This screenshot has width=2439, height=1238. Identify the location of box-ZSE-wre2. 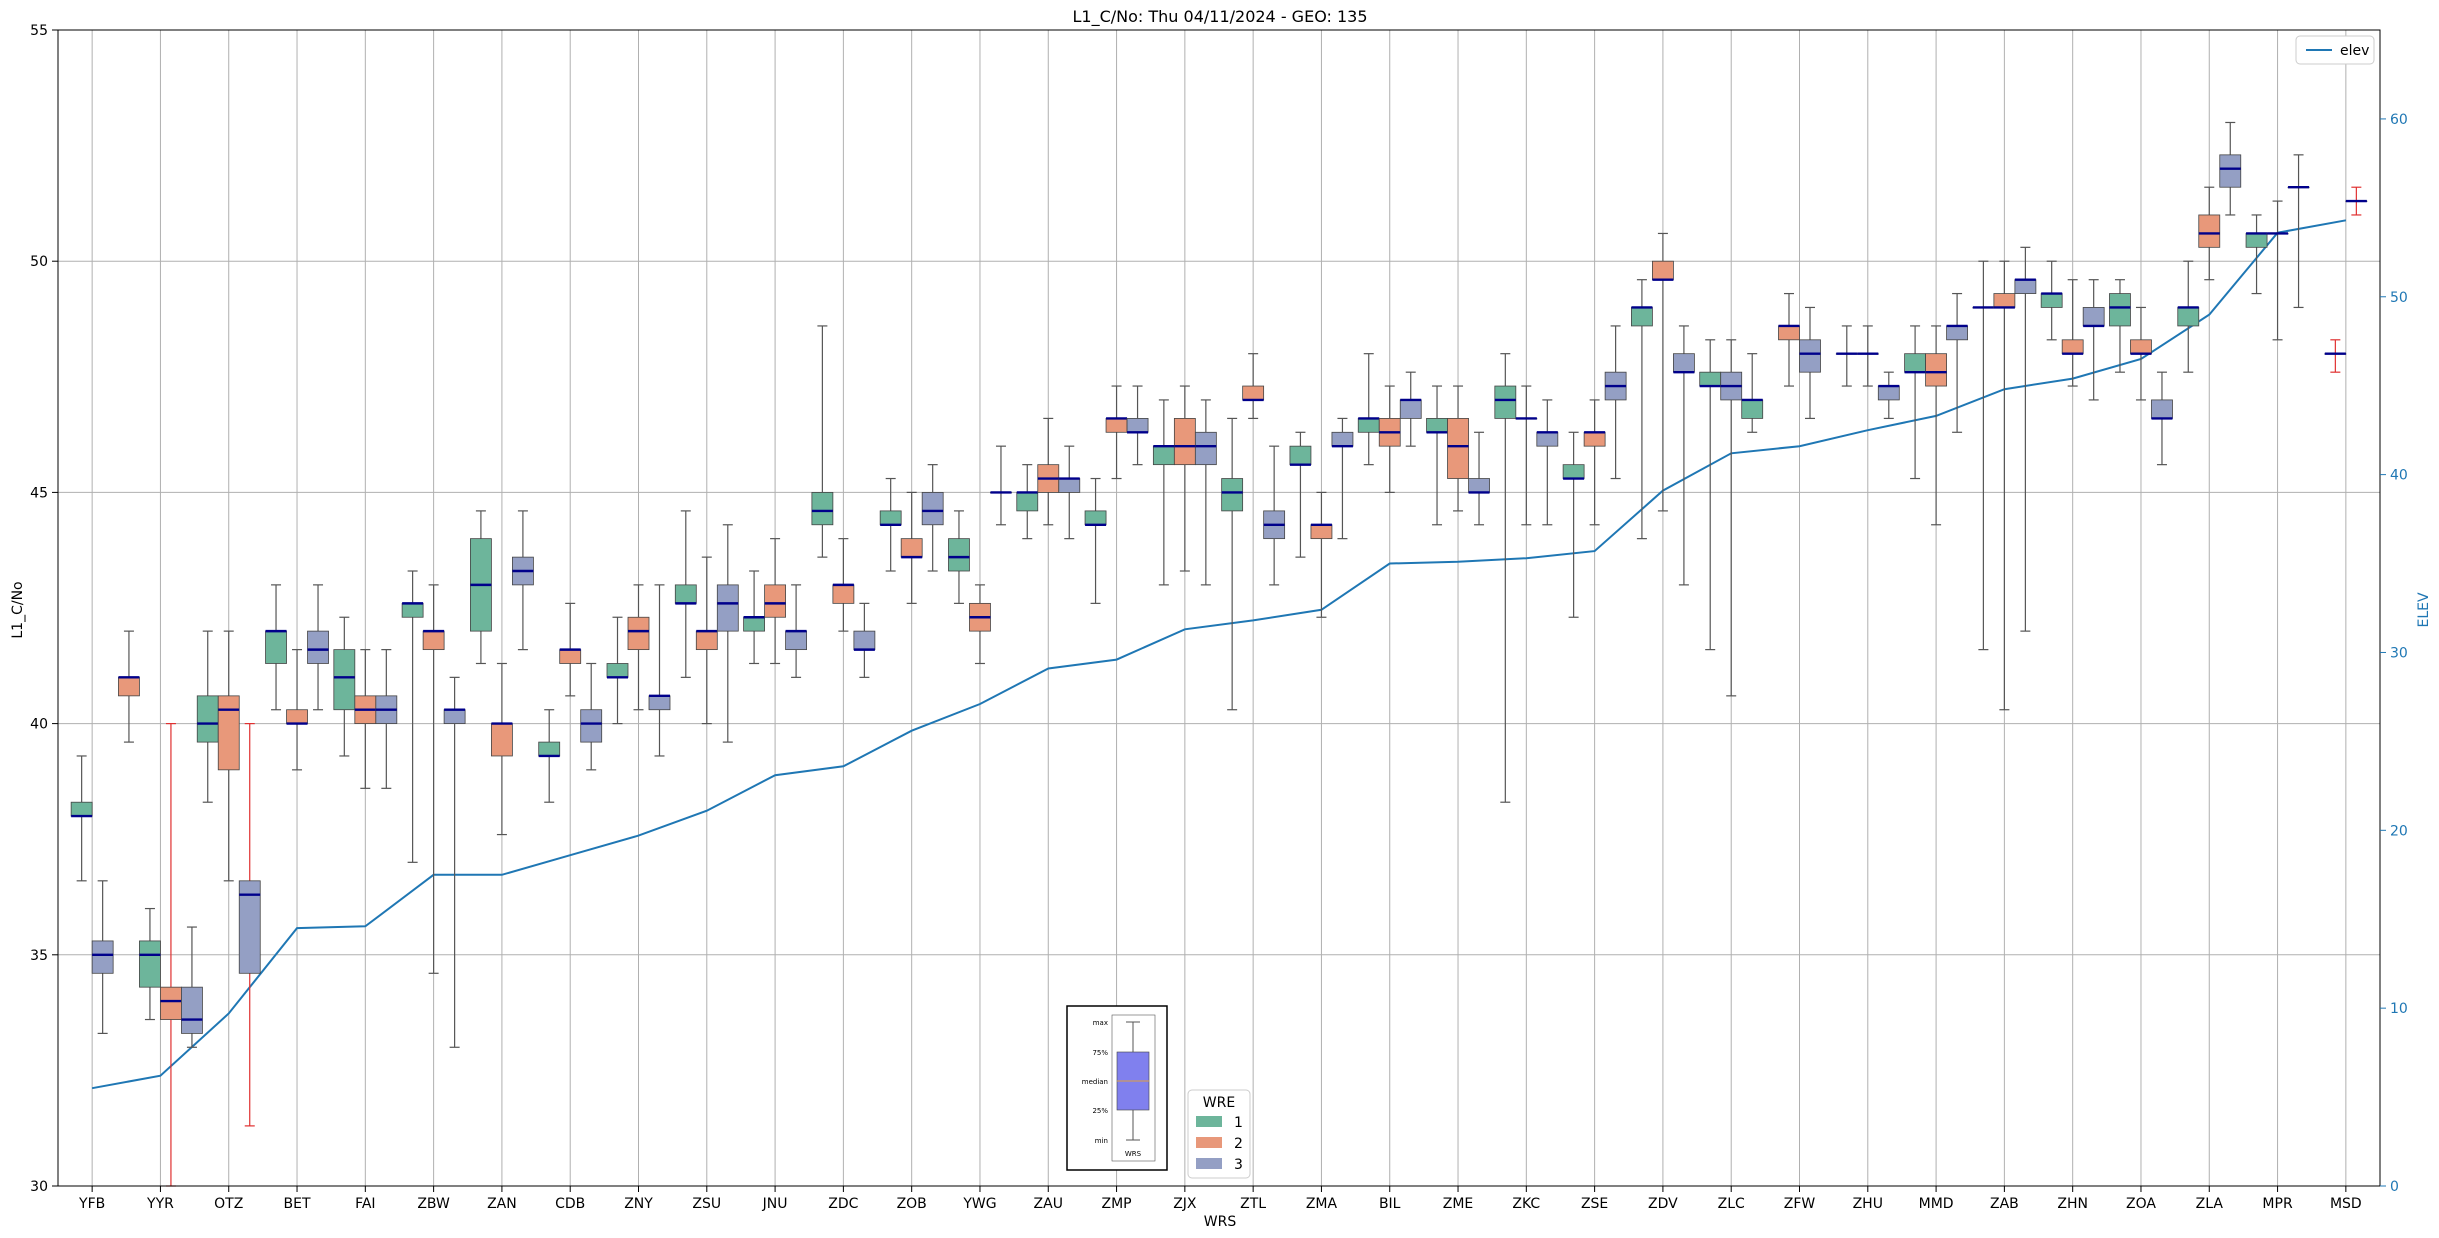
(1594, 462).